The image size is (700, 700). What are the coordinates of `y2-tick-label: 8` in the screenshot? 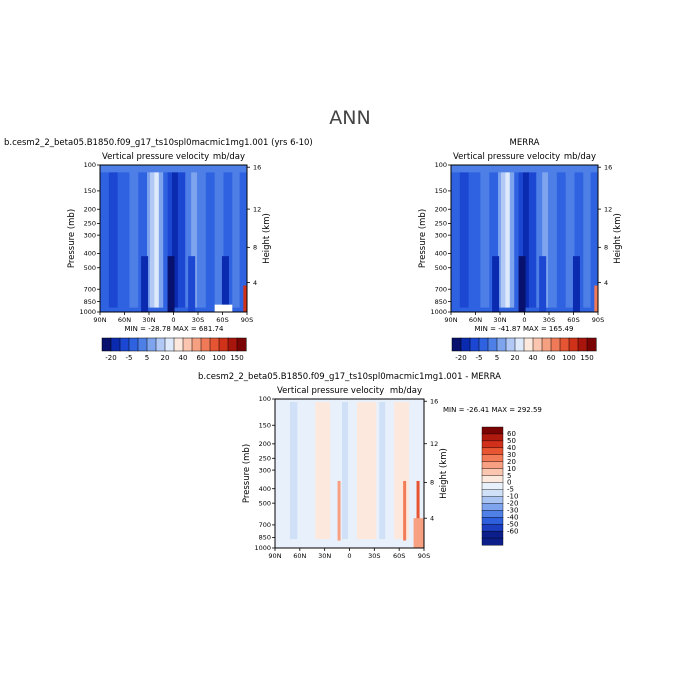 It's located at (255, 248).